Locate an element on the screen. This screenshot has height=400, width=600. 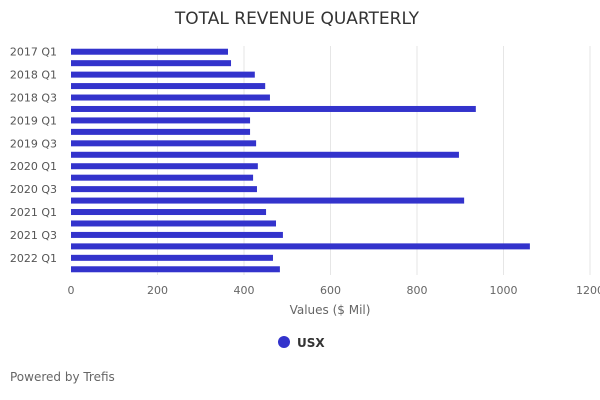
x-tick-label: 1000 is located at coordinates (504, 290).